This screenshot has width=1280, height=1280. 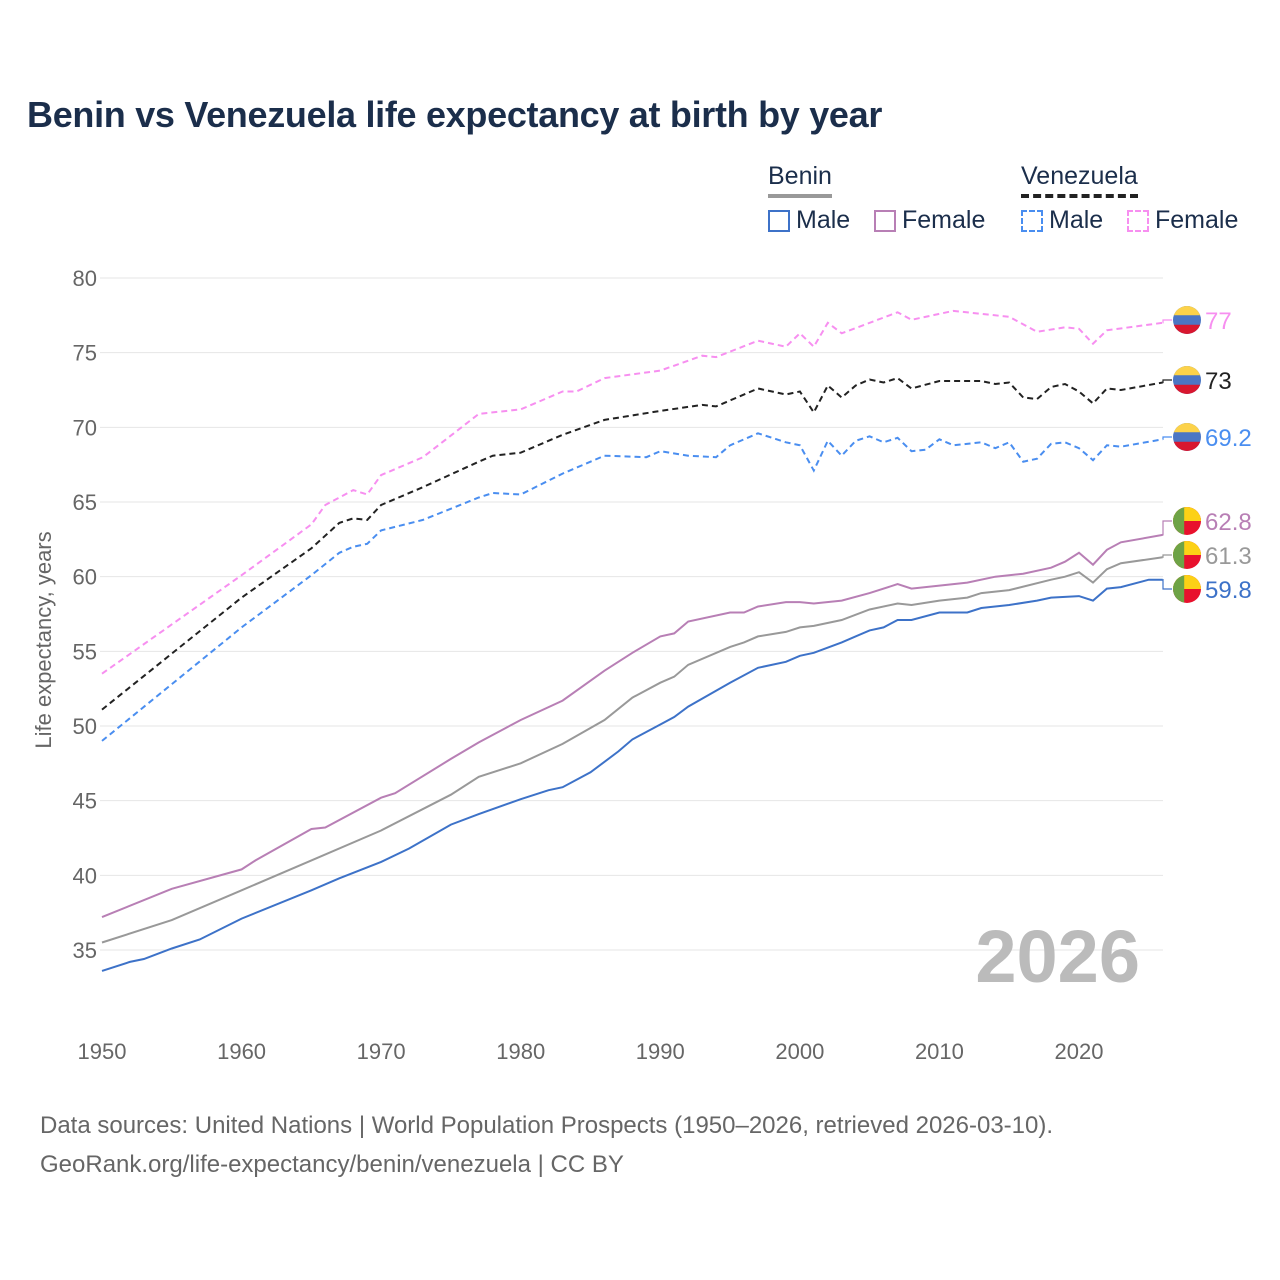 What do you see at coordinates (520, 1051) in the screenshot?
I see `x-tick-label: 1980` at bounding box center [520, 1051].